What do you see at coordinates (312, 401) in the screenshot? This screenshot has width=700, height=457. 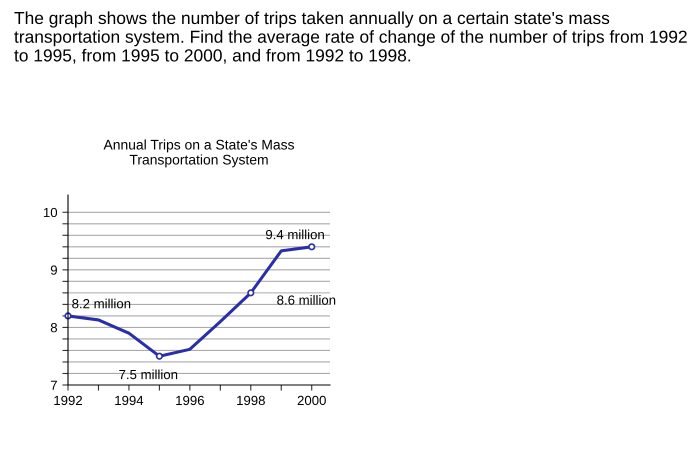 I see `x-tick-label: 2000` at bounding box center [312, 401].